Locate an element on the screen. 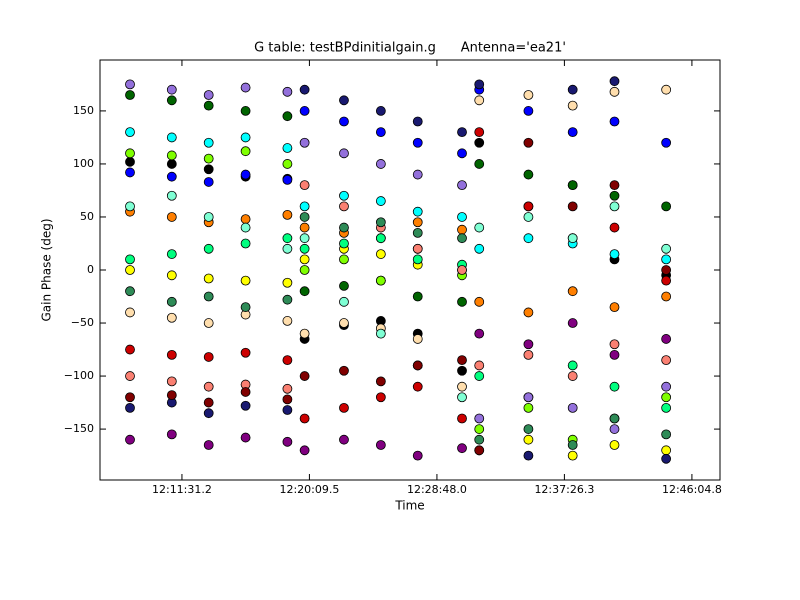  y-axis-label: Gain Phase (deg) is located at coordinates (47, 269).